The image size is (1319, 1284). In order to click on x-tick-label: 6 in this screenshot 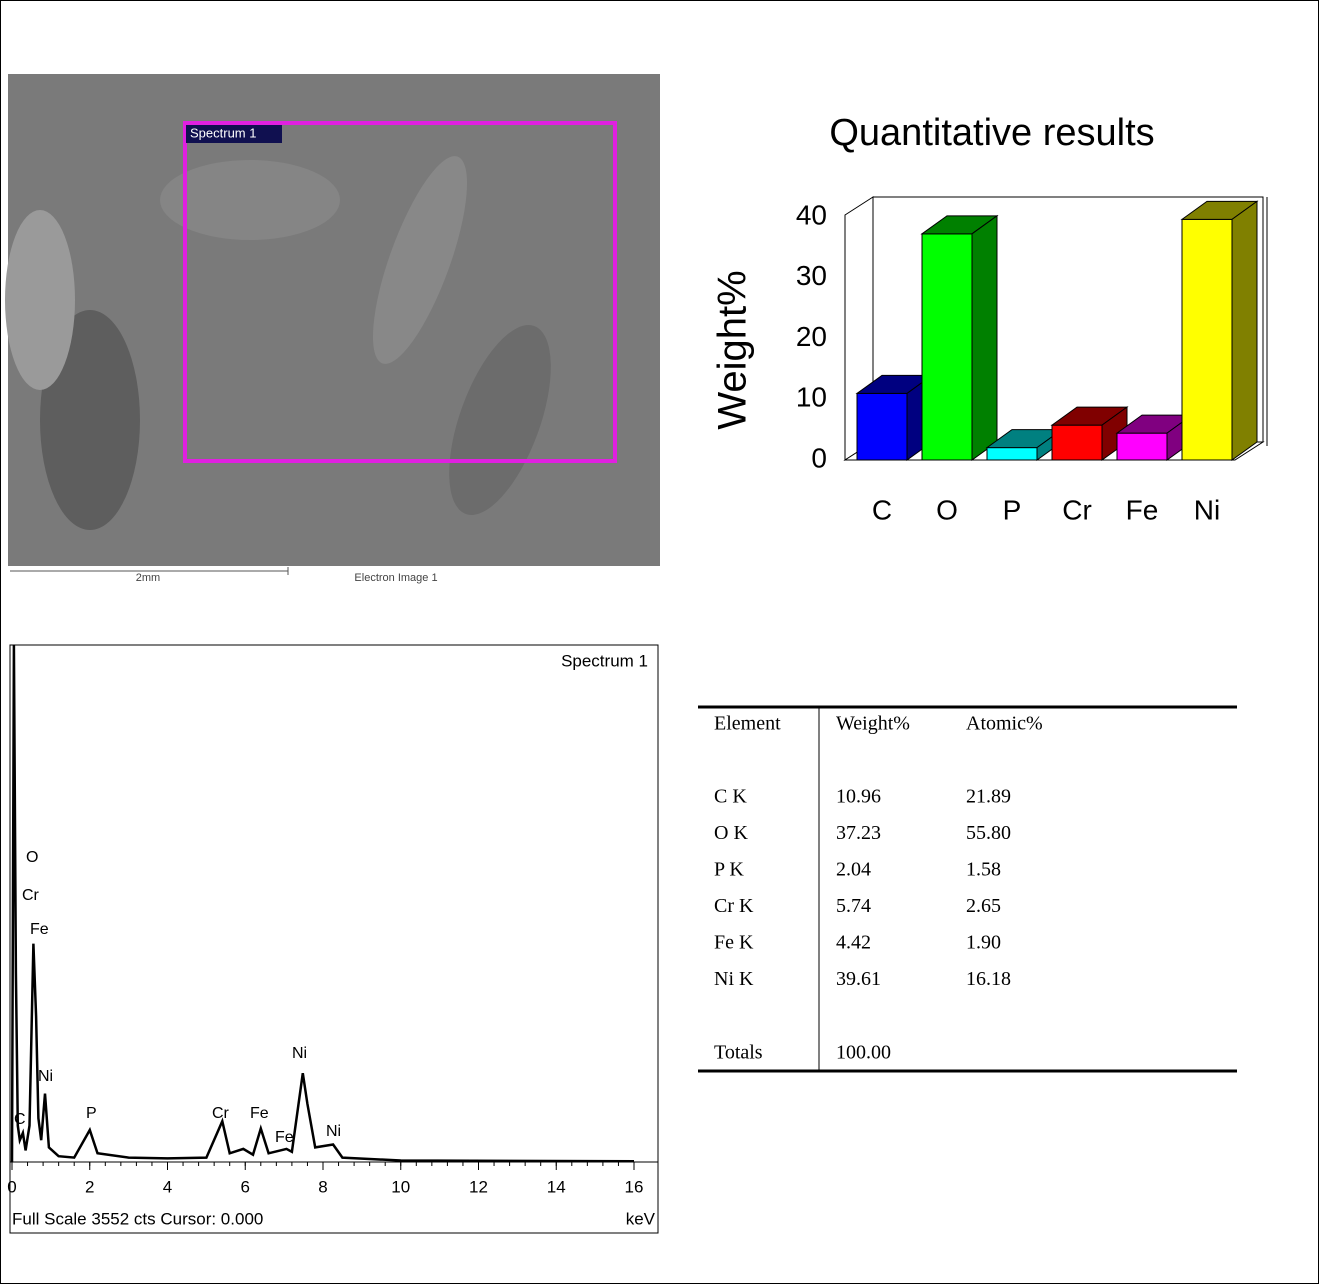, I will do `click(245, 1186)`.